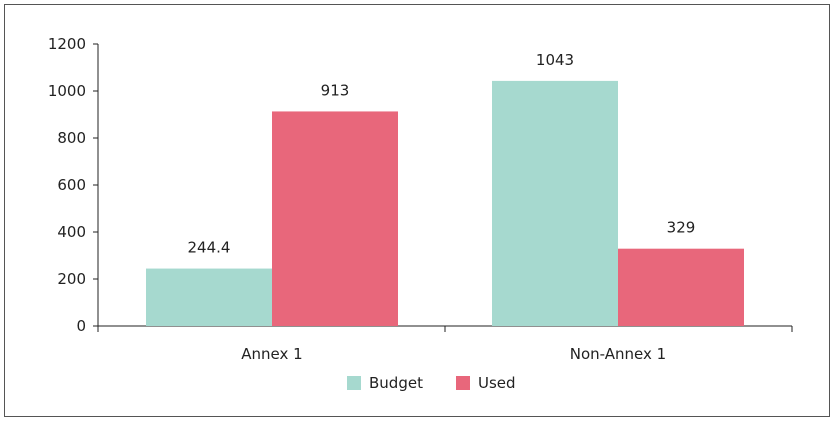 The image size is (837, 425). Describe the element at coordinates (67, 91) in the screenshot. I see `y-tick-label: 1000` at that location.